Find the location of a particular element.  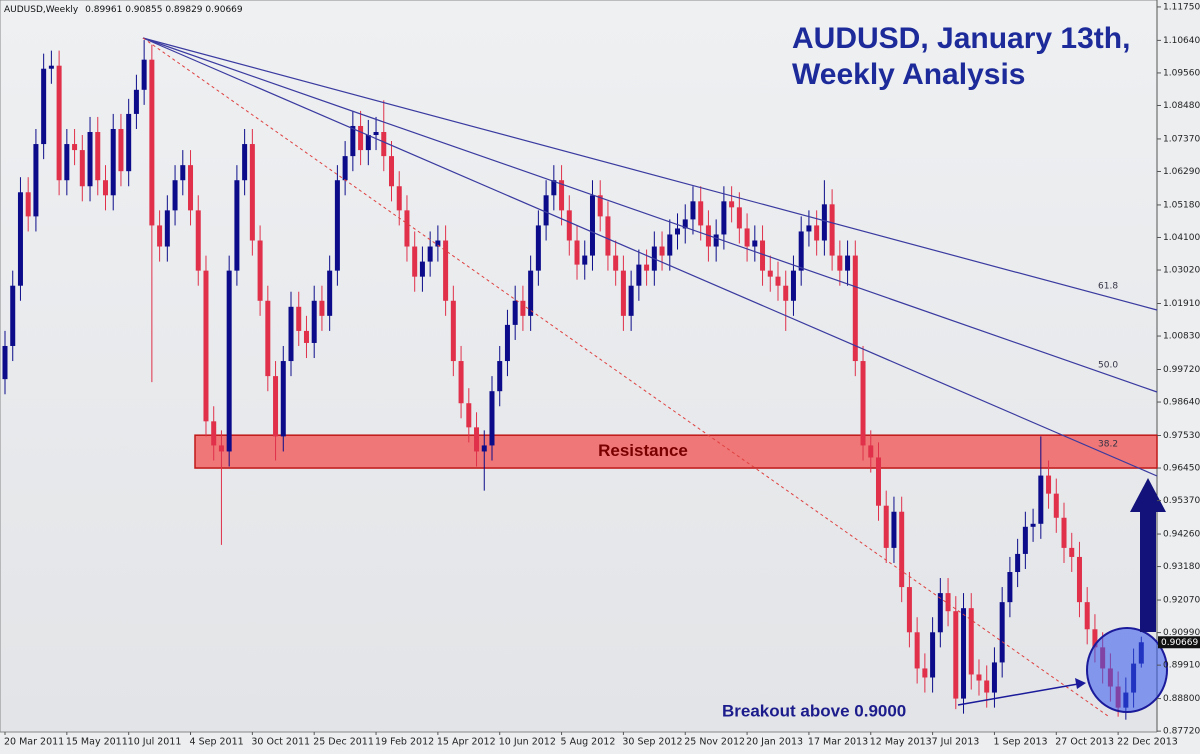

y-tick-label: 1.03020 is located at coordinates (1181, 271).